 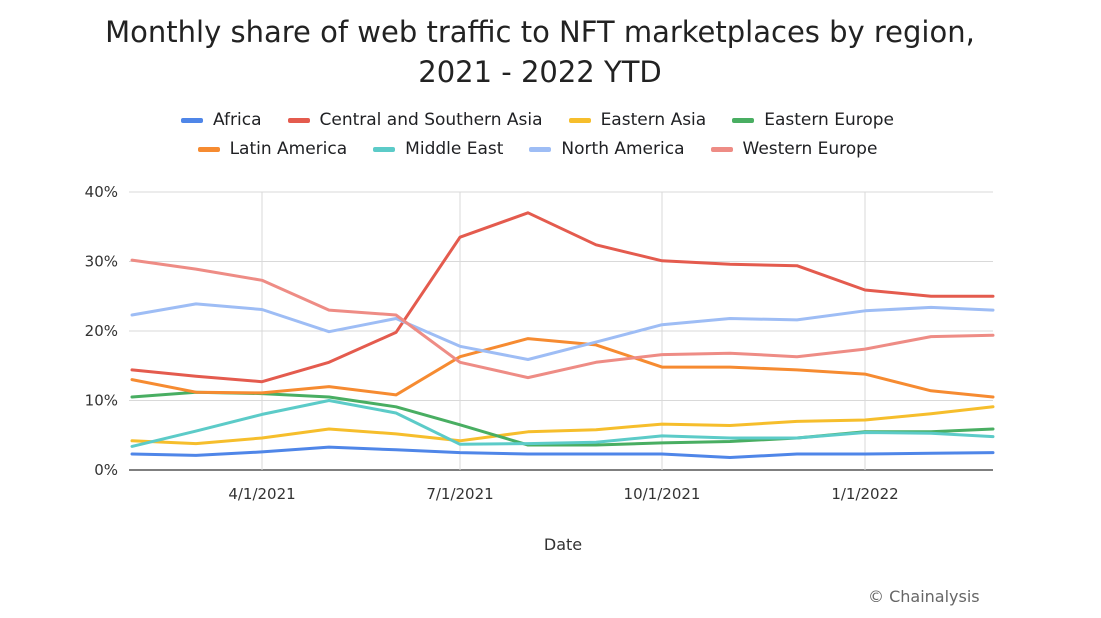 What do you see at coordinates (101, 401) in the screenshot?
I see `y-tick-label: 10%` at bounding box center [101, 401].